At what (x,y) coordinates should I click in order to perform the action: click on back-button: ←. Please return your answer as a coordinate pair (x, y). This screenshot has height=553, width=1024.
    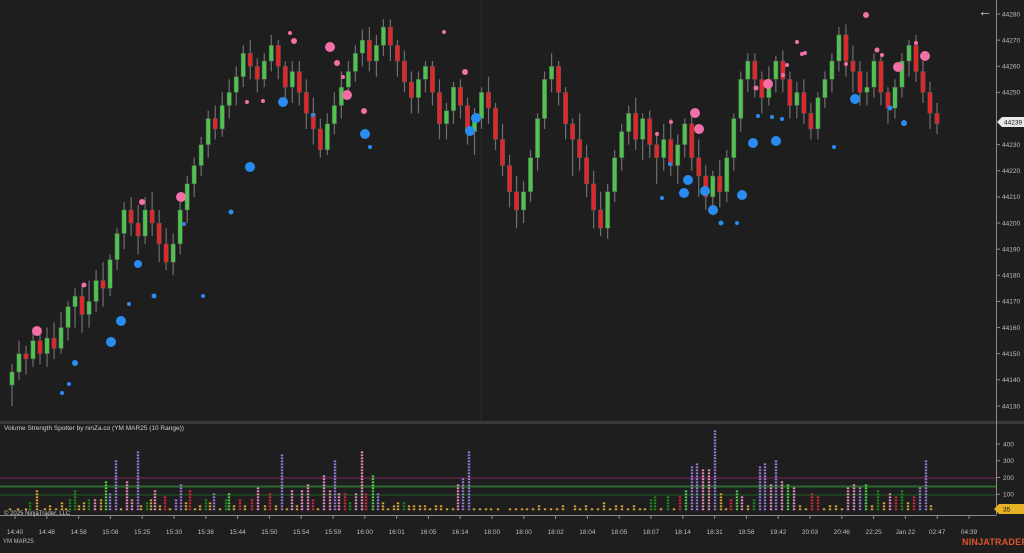
    Looking at the image, I should click on (985, 11).